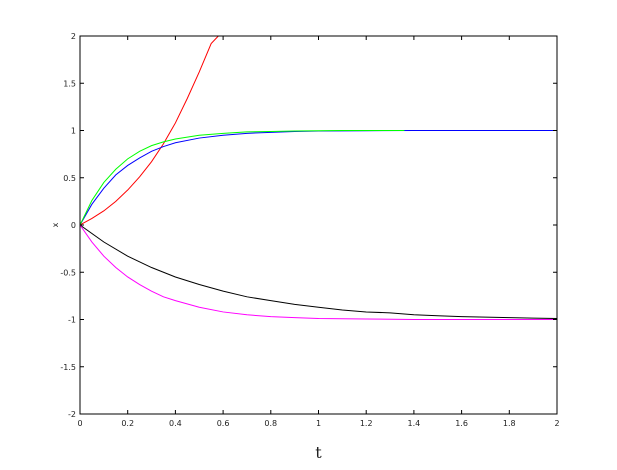 Image resolution: width=617 pixels, height=470 pixels. Describe the element at coordinates (69, 83) in the screenshot. I see `y-tick-label: 1.5` at that location.